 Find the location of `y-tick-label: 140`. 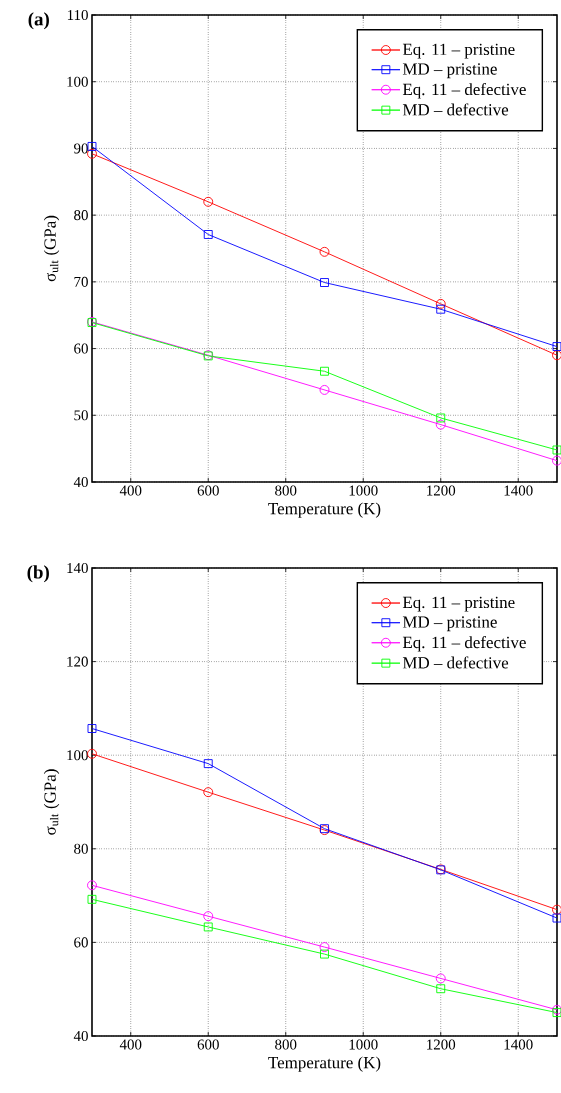

y-tick-label: 140 is located at coordinates (77, 568).